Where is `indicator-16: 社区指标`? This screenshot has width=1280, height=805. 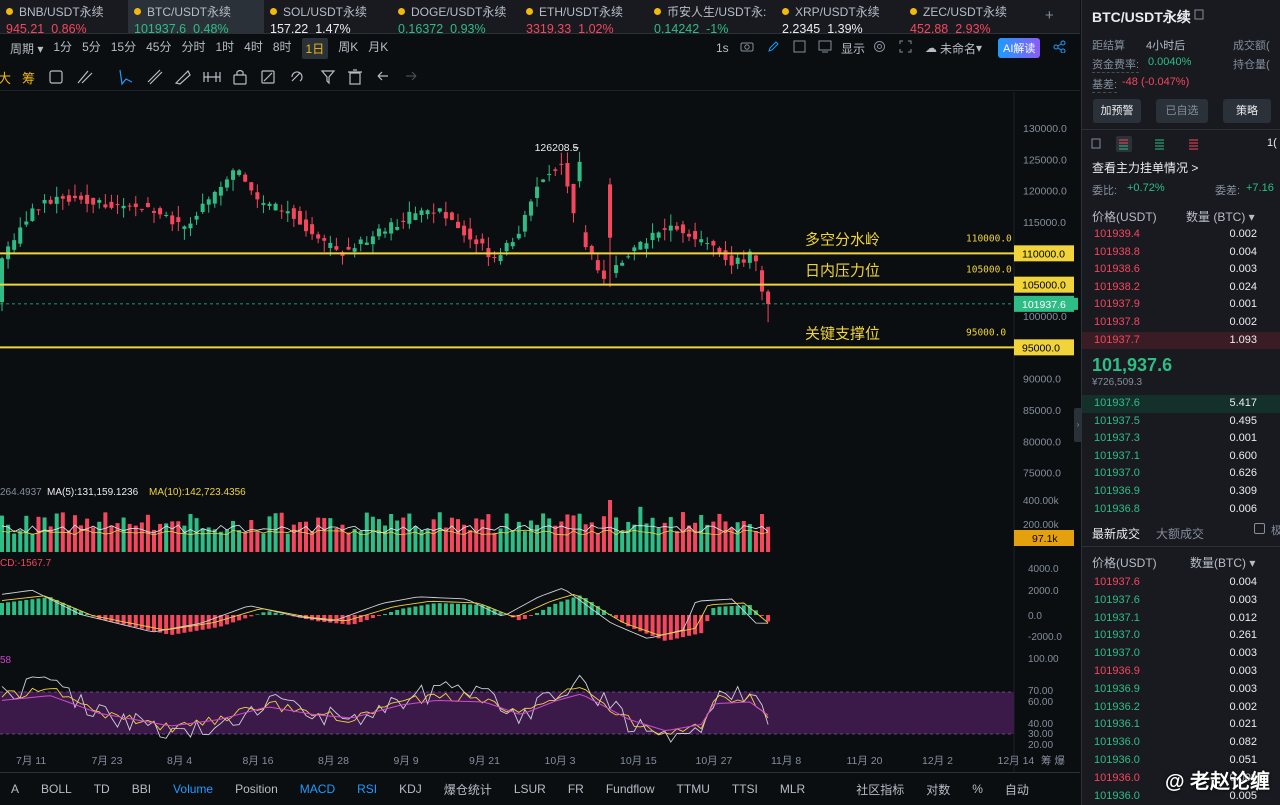
indicator-16: 社区指标 is located at coordinates (880, 789).